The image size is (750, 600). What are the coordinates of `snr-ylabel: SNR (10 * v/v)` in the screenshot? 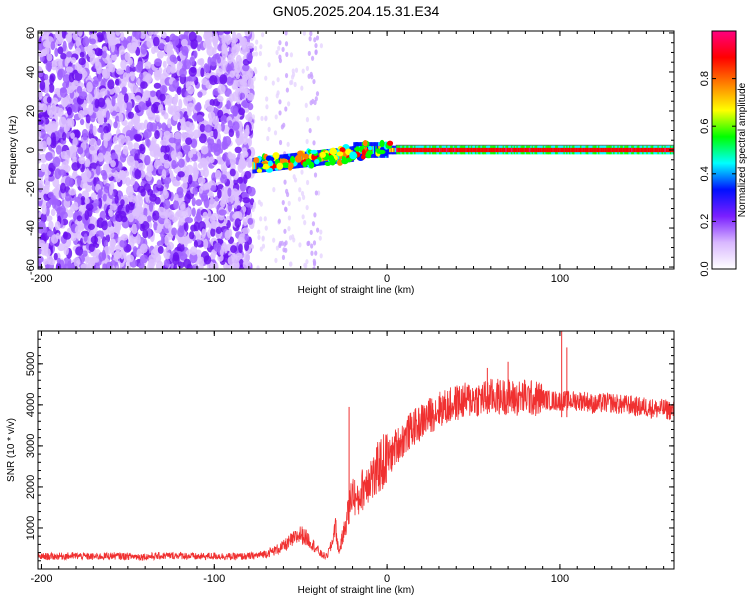 It's located at (11, 450).